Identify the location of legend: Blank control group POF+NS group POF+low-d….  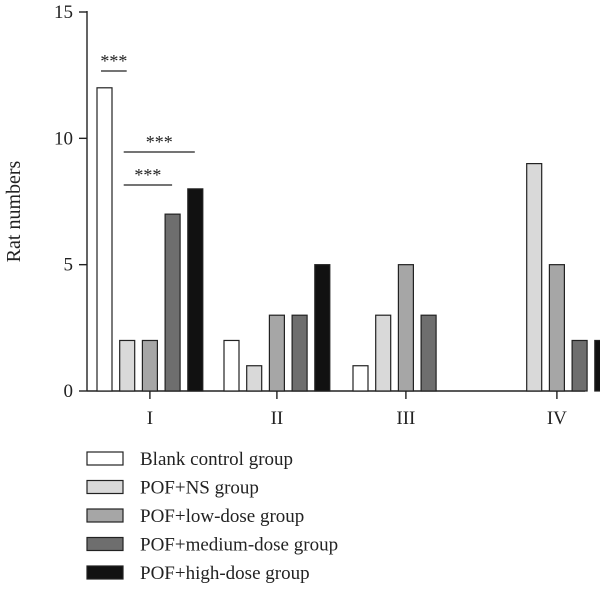
(212, 516).